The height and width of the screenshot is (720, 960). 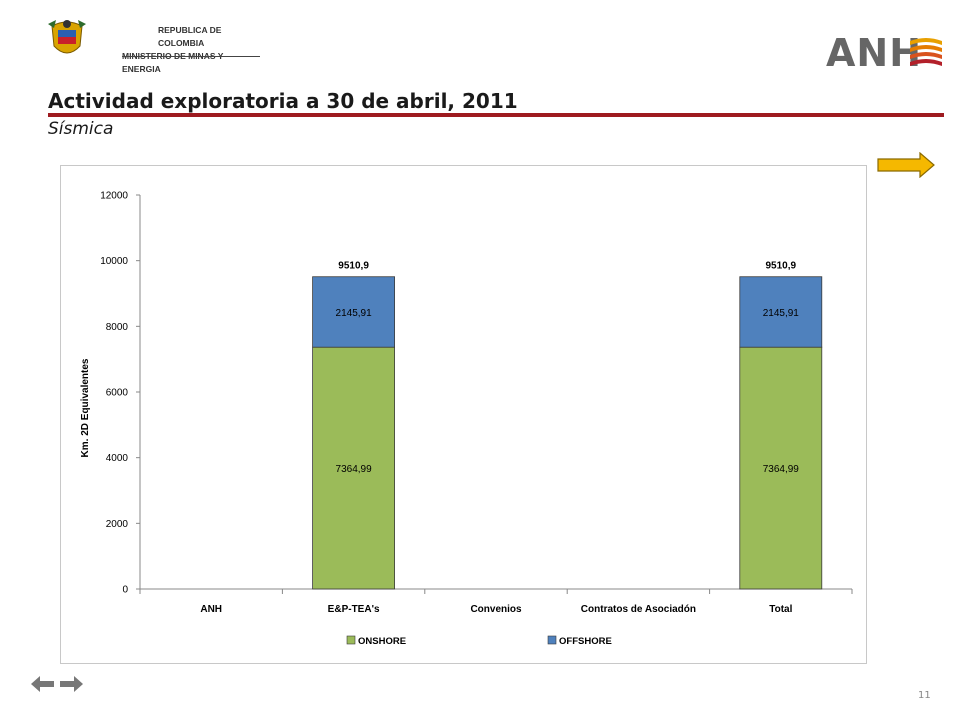 What do you see at coordinates (173, 62) in the screenshot?
I see `ministry-name: MINISTERIO DE MINAS Y ENERGIA` at bounding box center [173, 62].